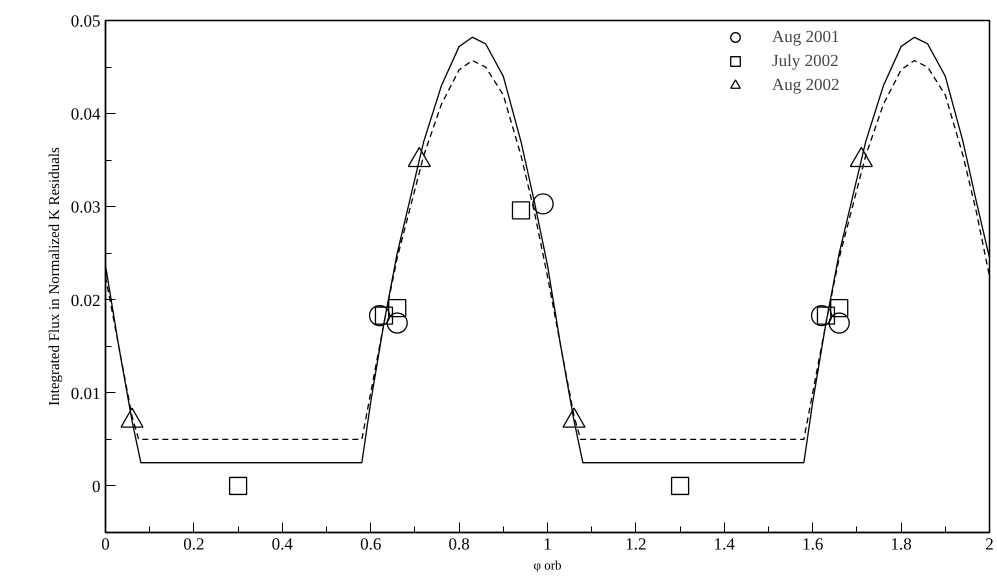 The image size is (997, 585). I want to click on legend-label: July 2002, so click(805, 61).